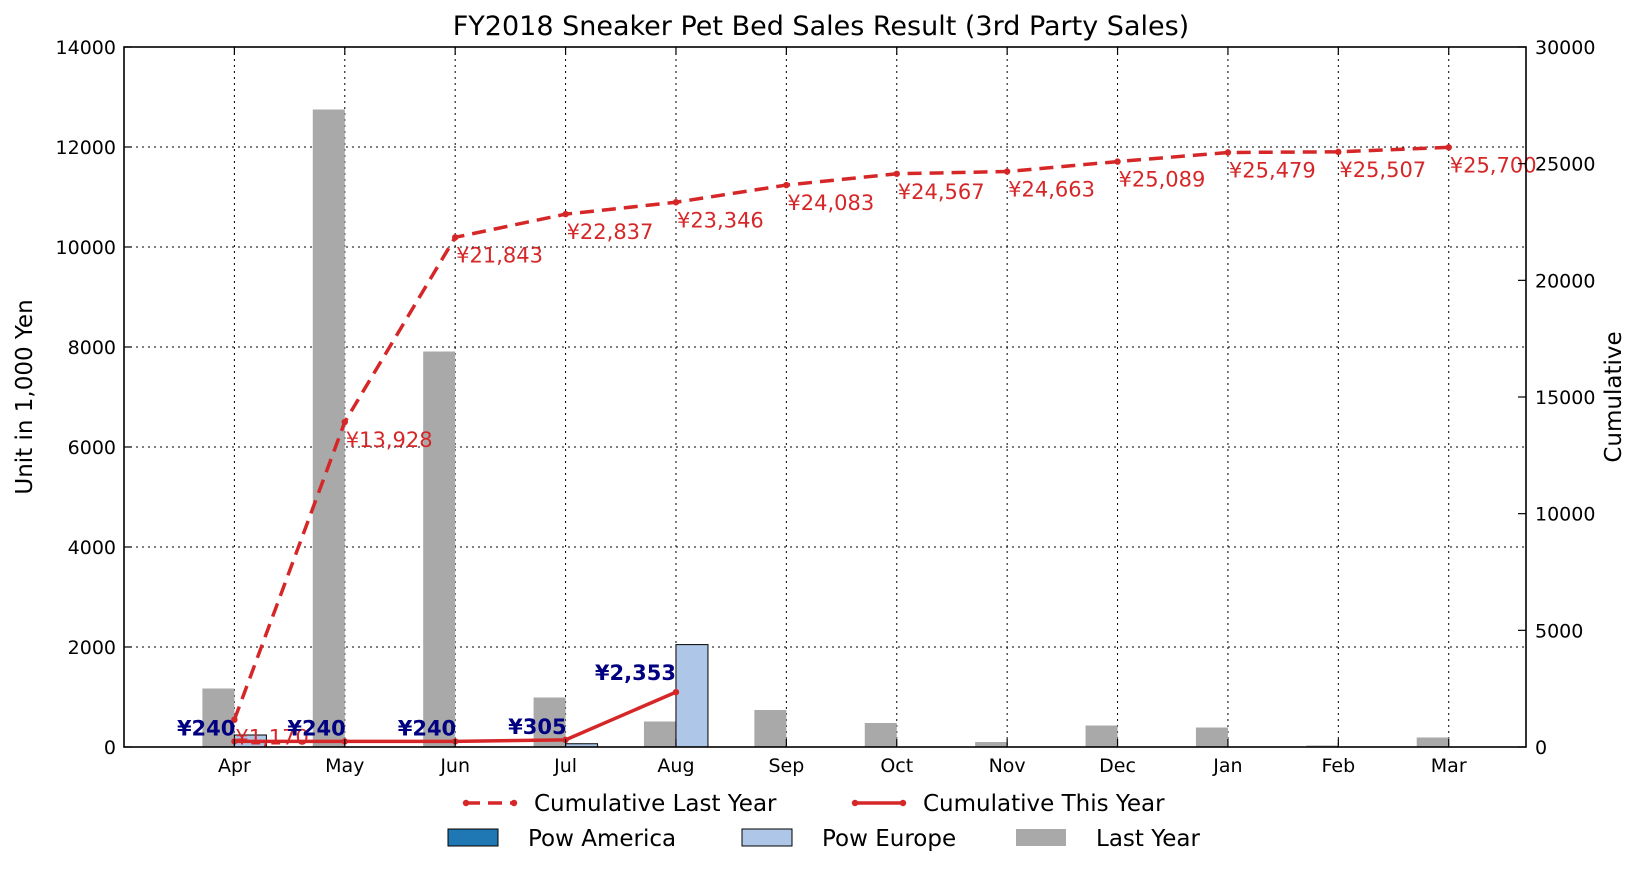  What do you see at coordinates (676, 692) in the screenshot?
I see `line-cumulative-this-year-point` at bounding box center [676, 692].